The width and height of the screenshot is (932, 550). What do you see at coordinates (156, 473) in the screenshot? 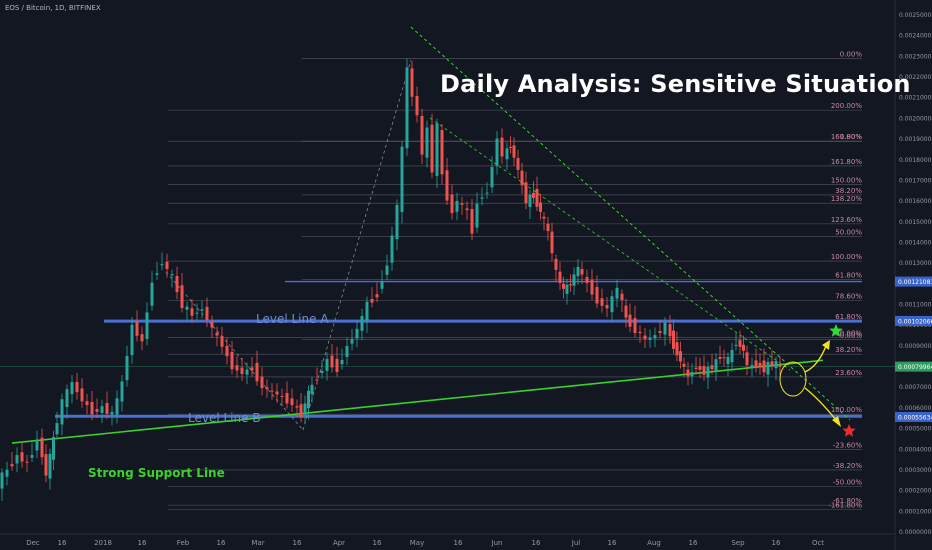
I see `support-line-label: Strong Support Line` at bounding box center [156, 473].